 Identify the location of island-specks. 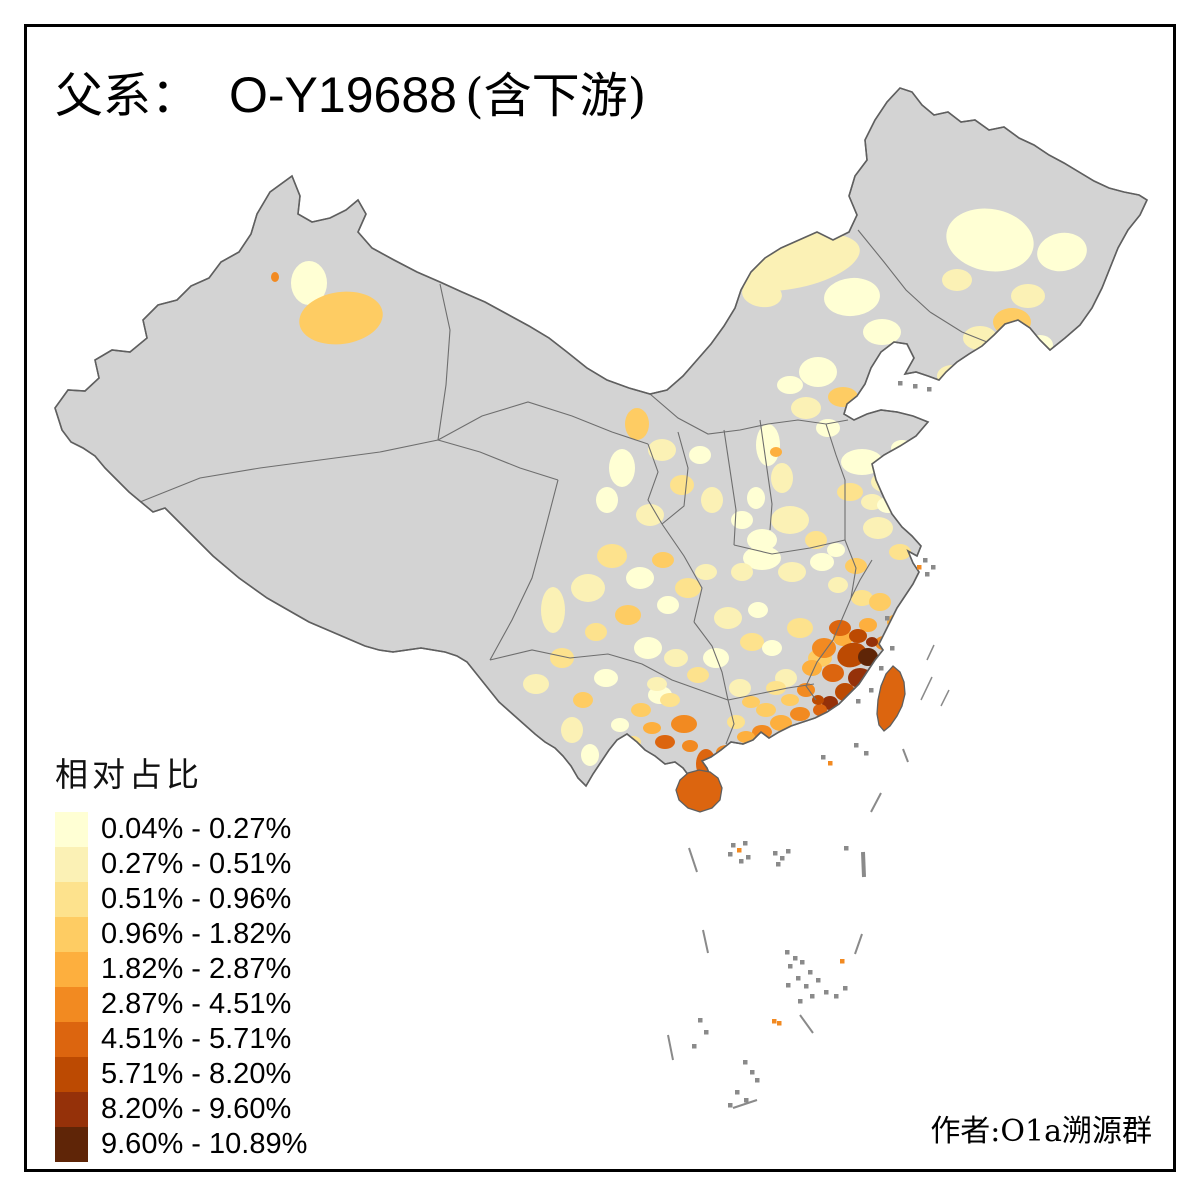
(814, 744).